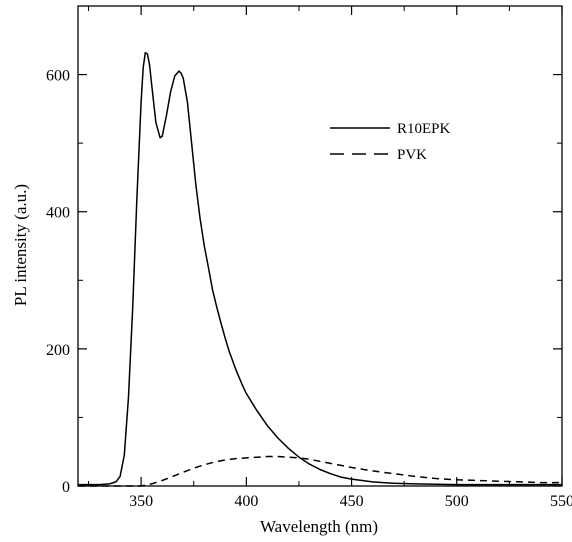  What do you see at coordinates (58, 213) in the screenshot?
I see `y-tick-label: 400` at bounding box center [58, 213].